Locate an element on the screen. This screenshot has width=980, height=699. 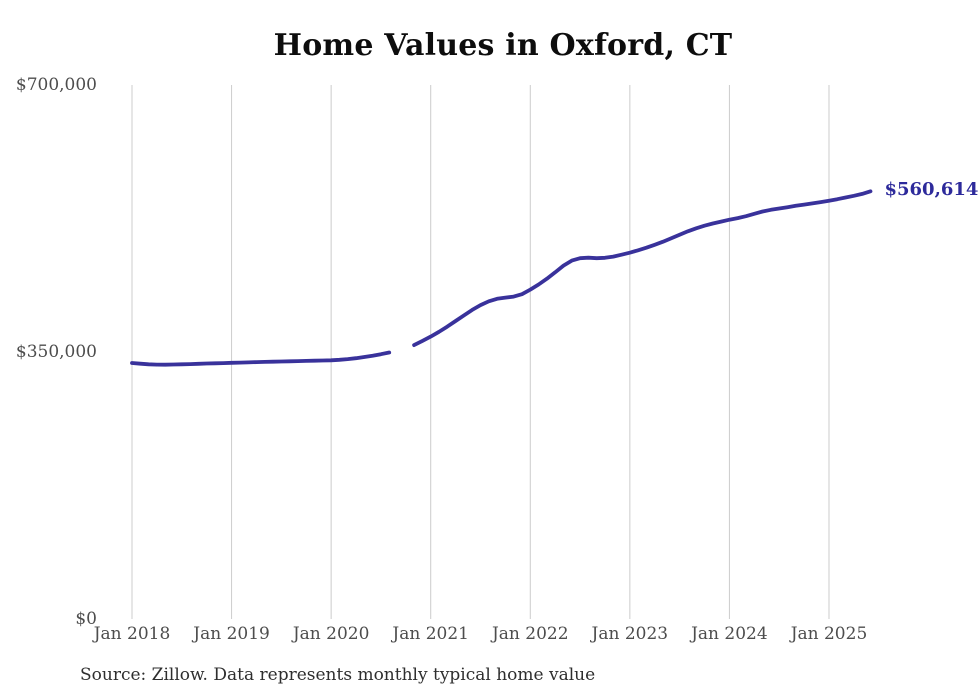
x-tick-label: Jan 2021 is located at coordinates (430, 634).